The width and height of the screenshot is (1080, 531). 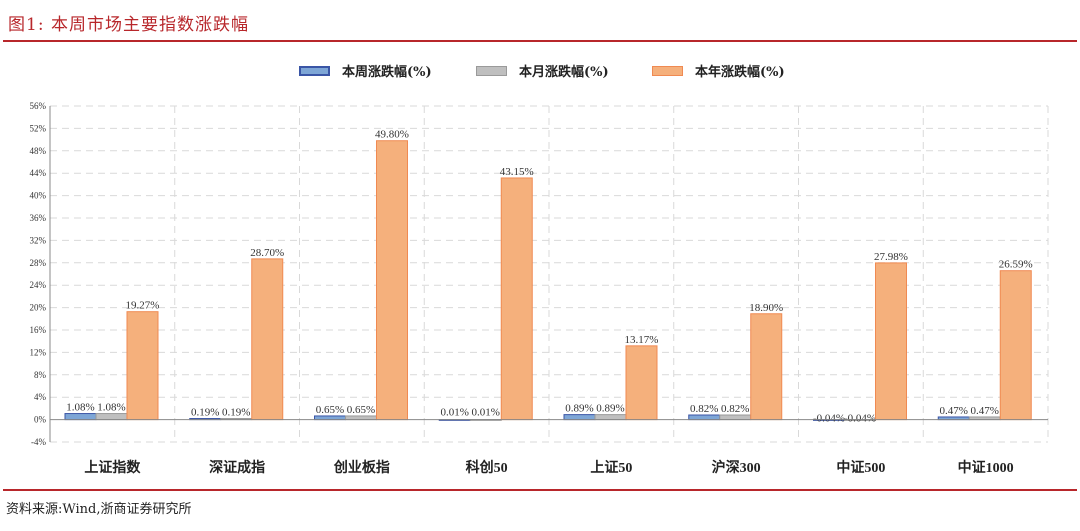 I want to click on x-category-label: 上证指数, so click(x=112, y=467).